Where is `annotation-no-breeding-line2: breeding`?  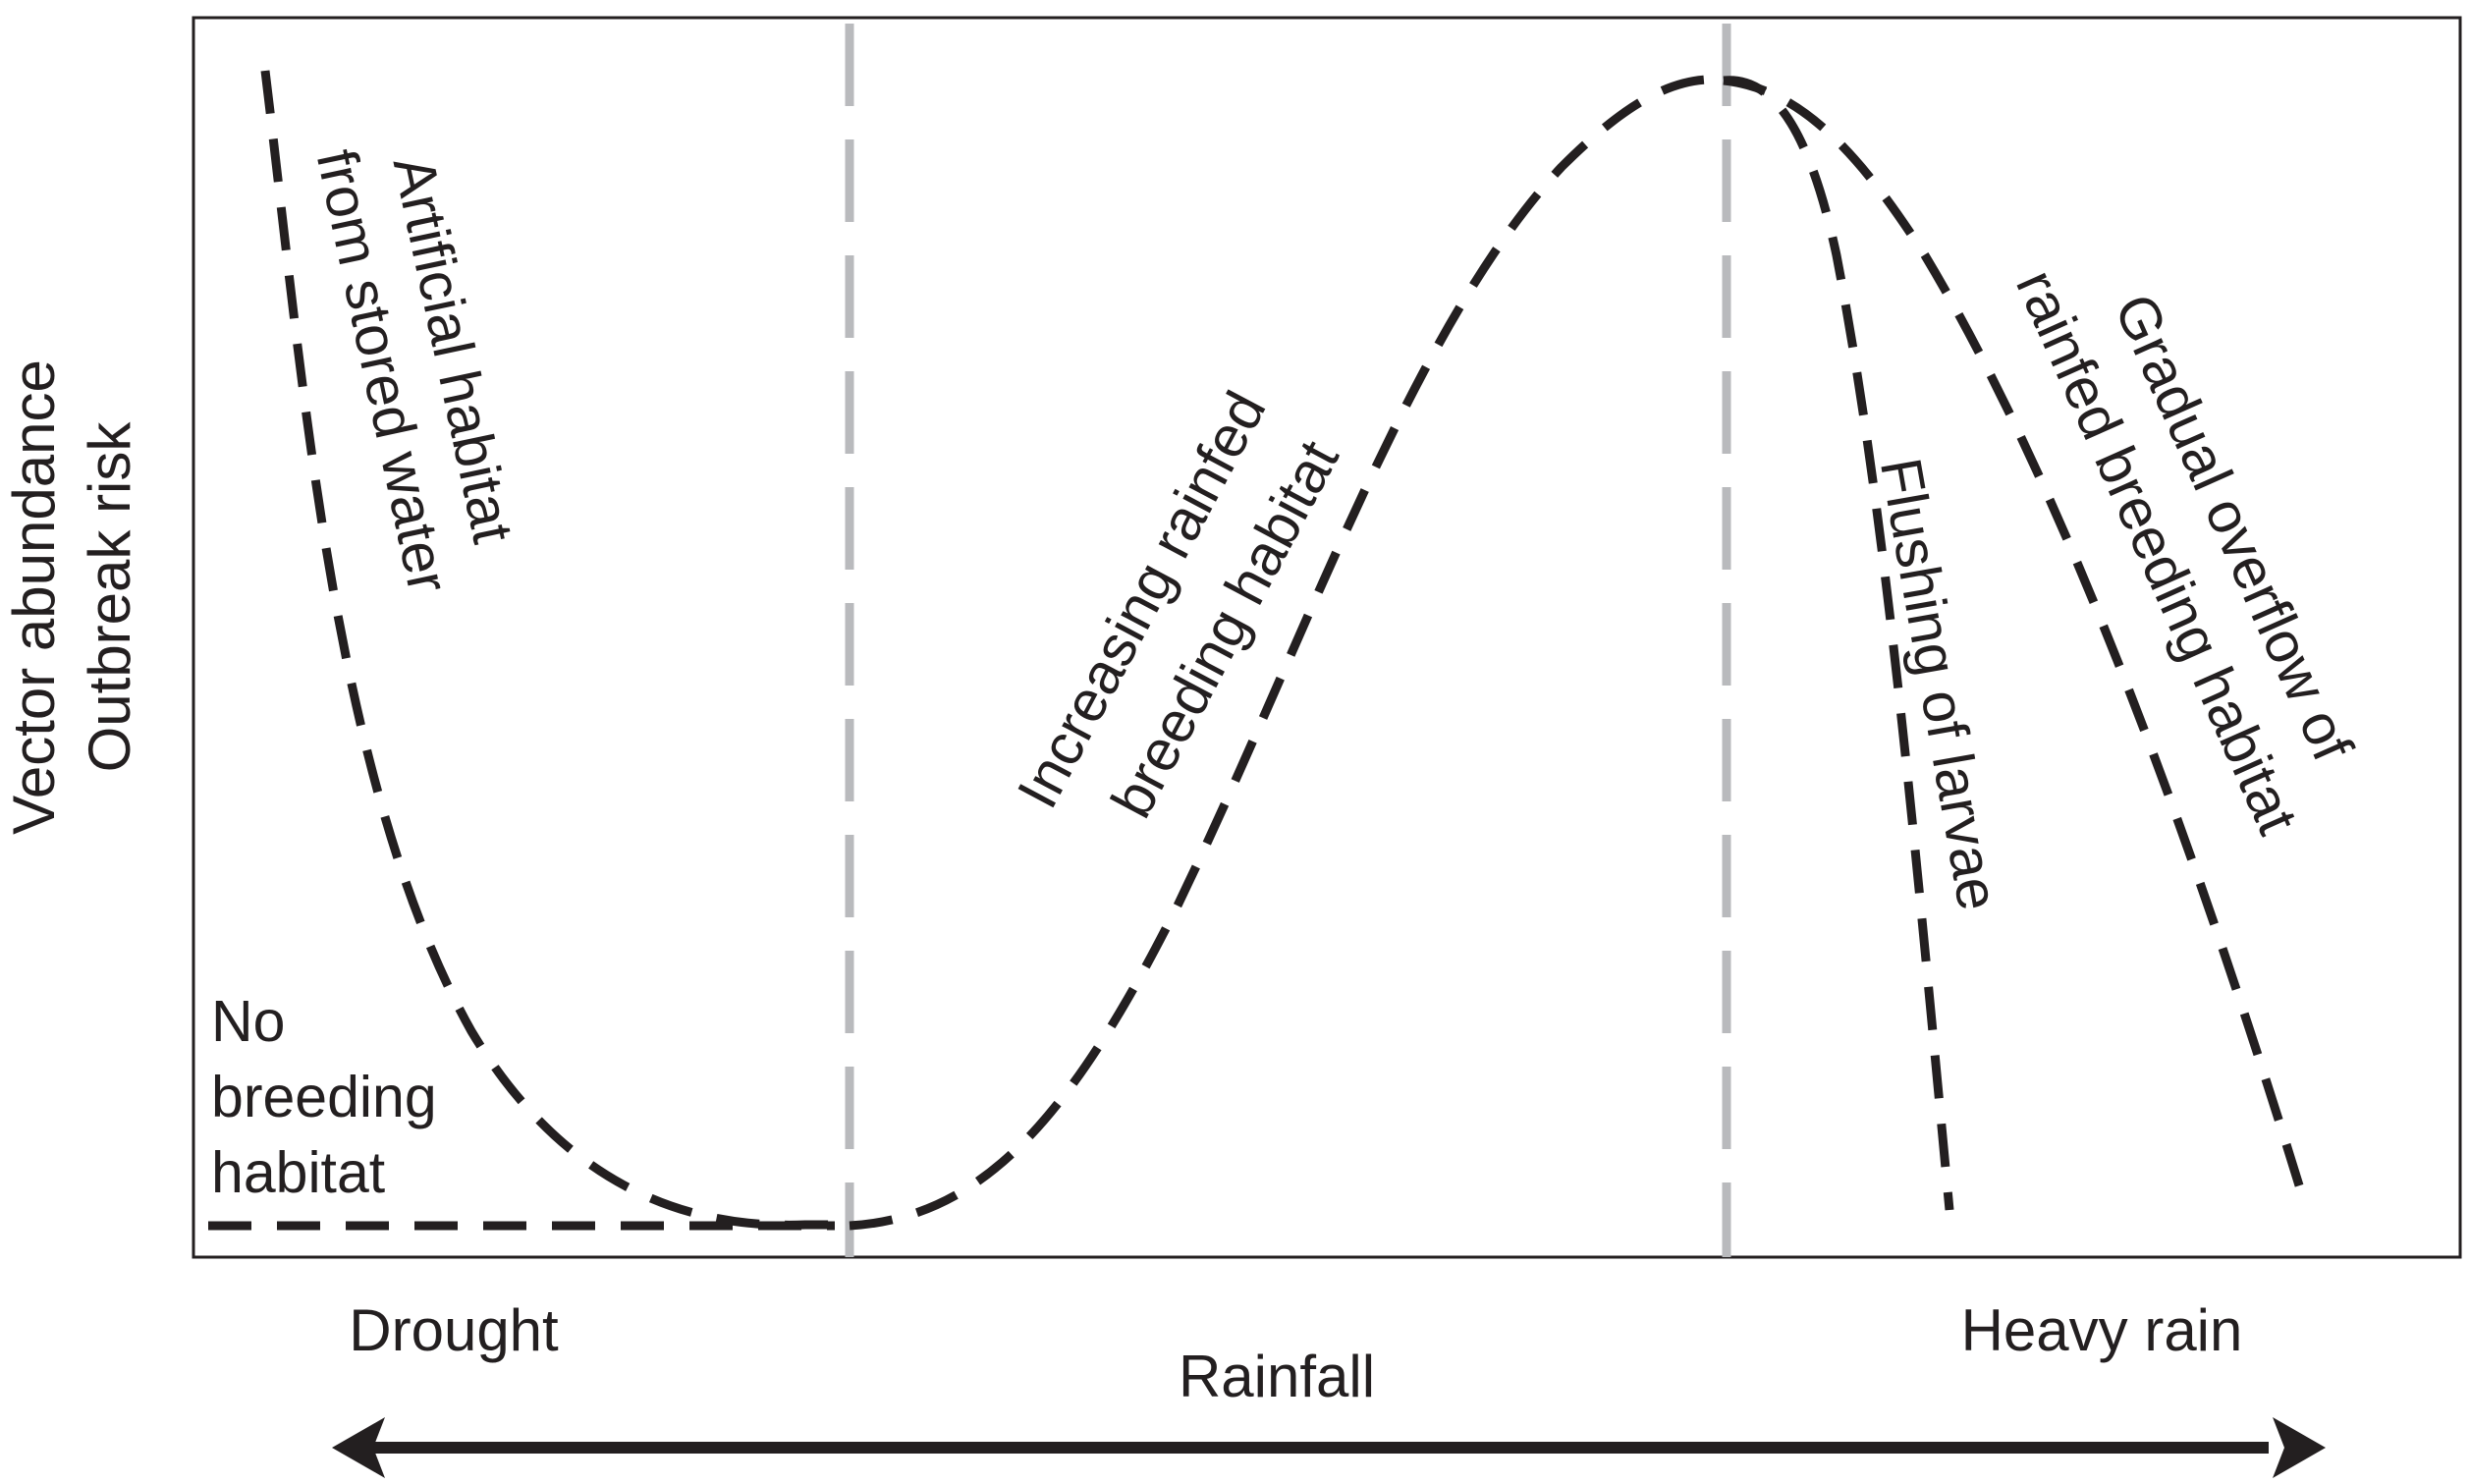 annotation-no-breeding-line2: breeding is located at coordinates (324, 1097).